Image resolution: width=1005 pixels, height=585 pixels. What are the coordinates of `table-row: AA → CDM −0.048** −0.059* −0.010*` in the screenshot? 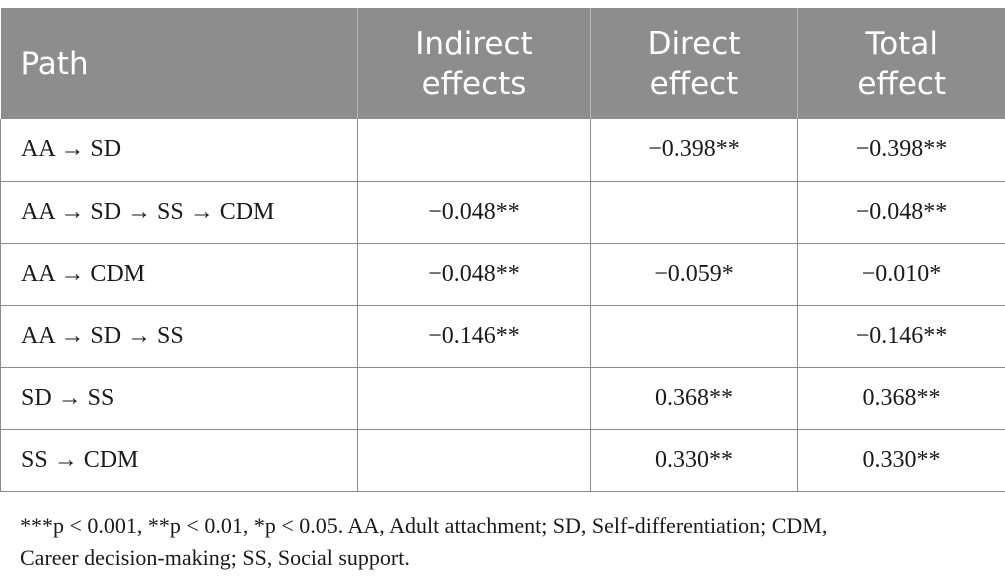 It's located at (502, 274).